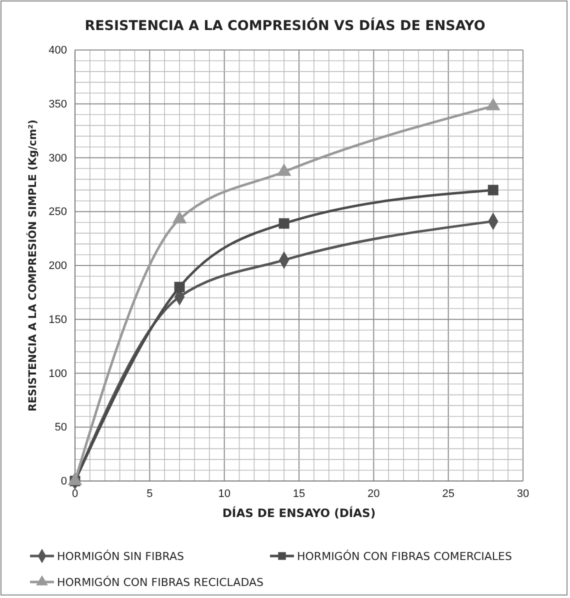 This screenshot has height=598, width=570. I want to click on x-tick-label: 10, so click(224, 494).